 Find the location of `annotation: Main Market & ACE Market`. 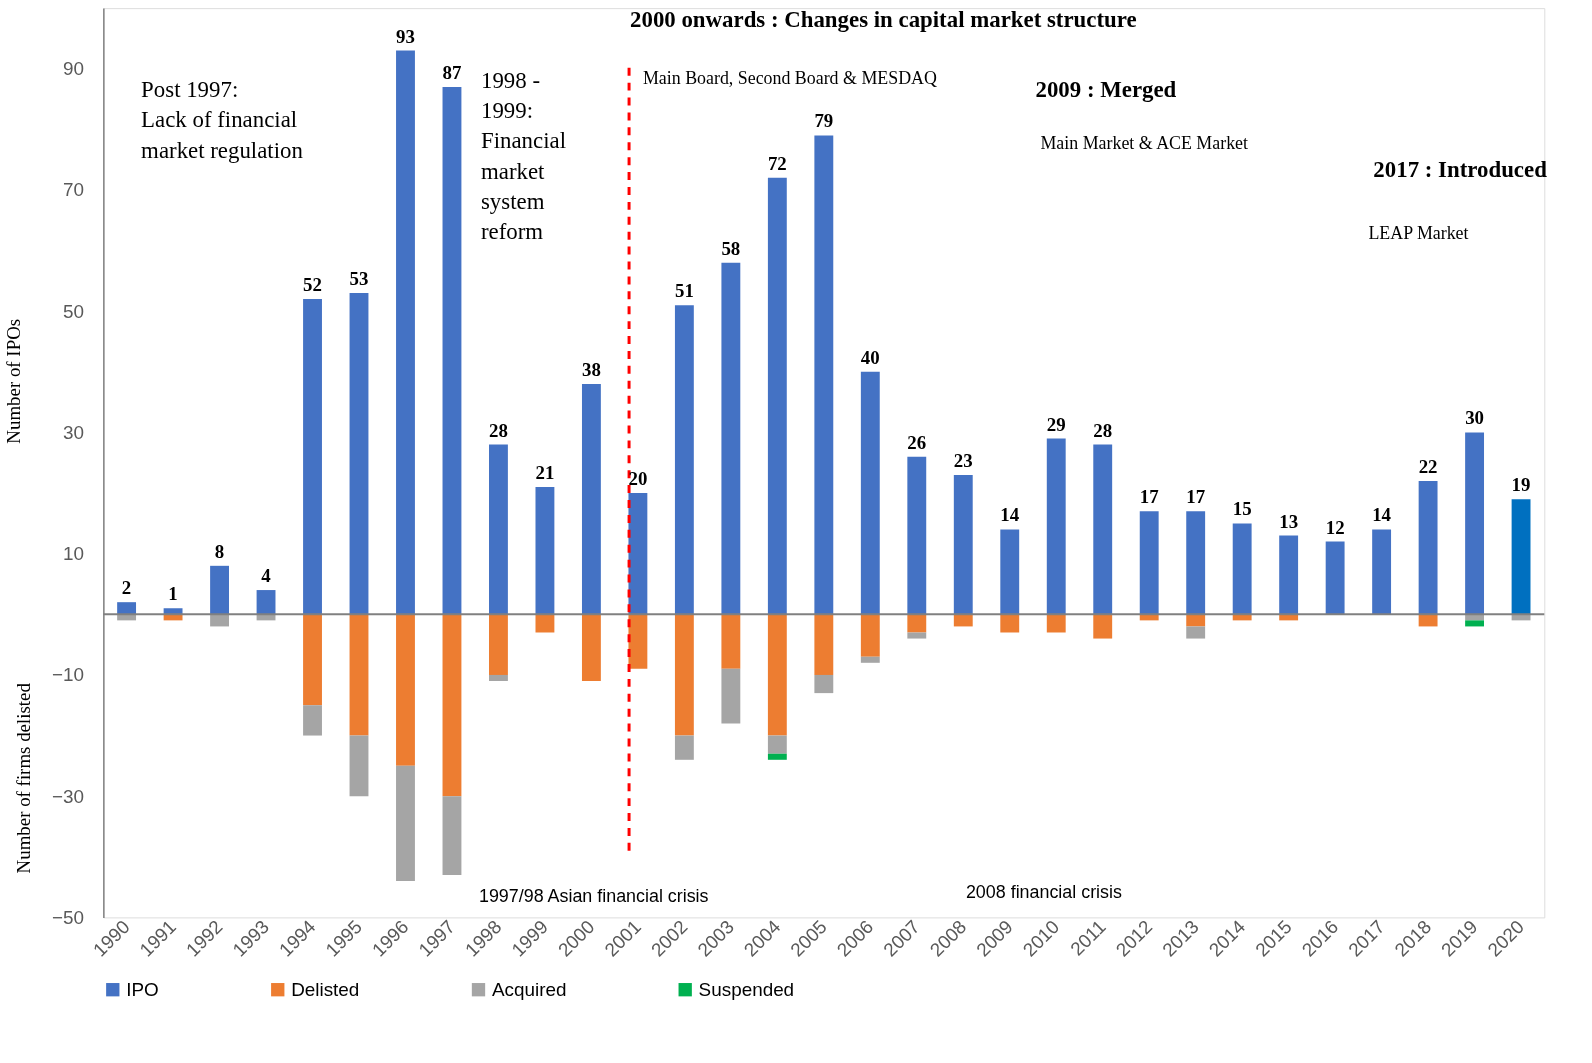

annotation: Main Market & ACE Market is located at coordinates (1144, 143).